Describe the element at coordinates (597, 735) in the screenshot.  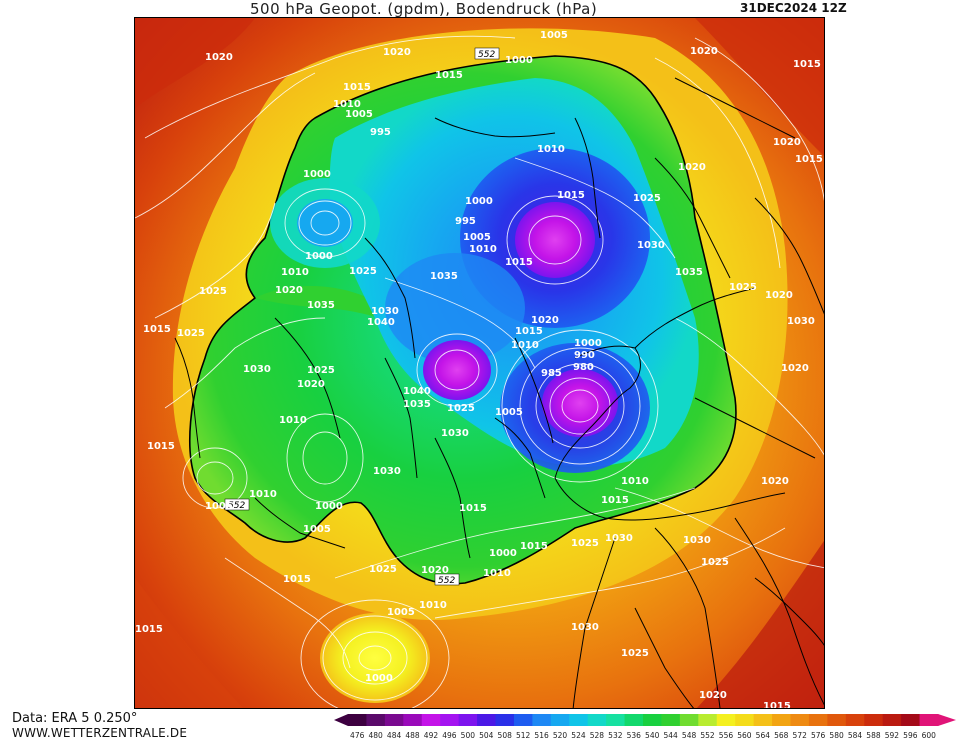
I see `color-scale-label: 528` at that location.